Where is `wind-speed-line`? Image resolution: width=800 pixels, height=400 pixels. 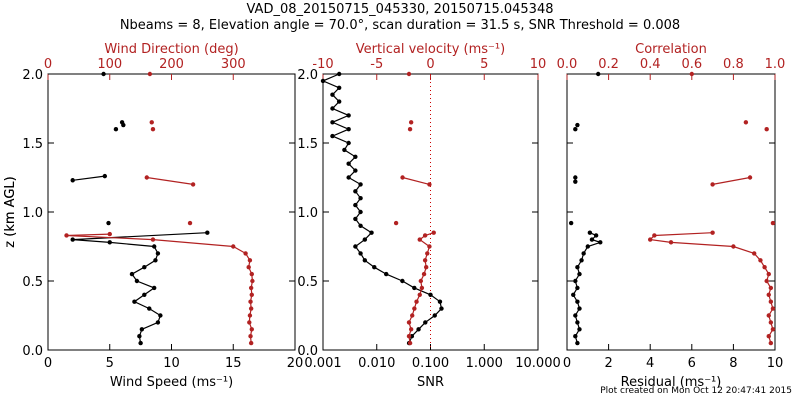 wind-speed-line is located at coordinates (88, 178).